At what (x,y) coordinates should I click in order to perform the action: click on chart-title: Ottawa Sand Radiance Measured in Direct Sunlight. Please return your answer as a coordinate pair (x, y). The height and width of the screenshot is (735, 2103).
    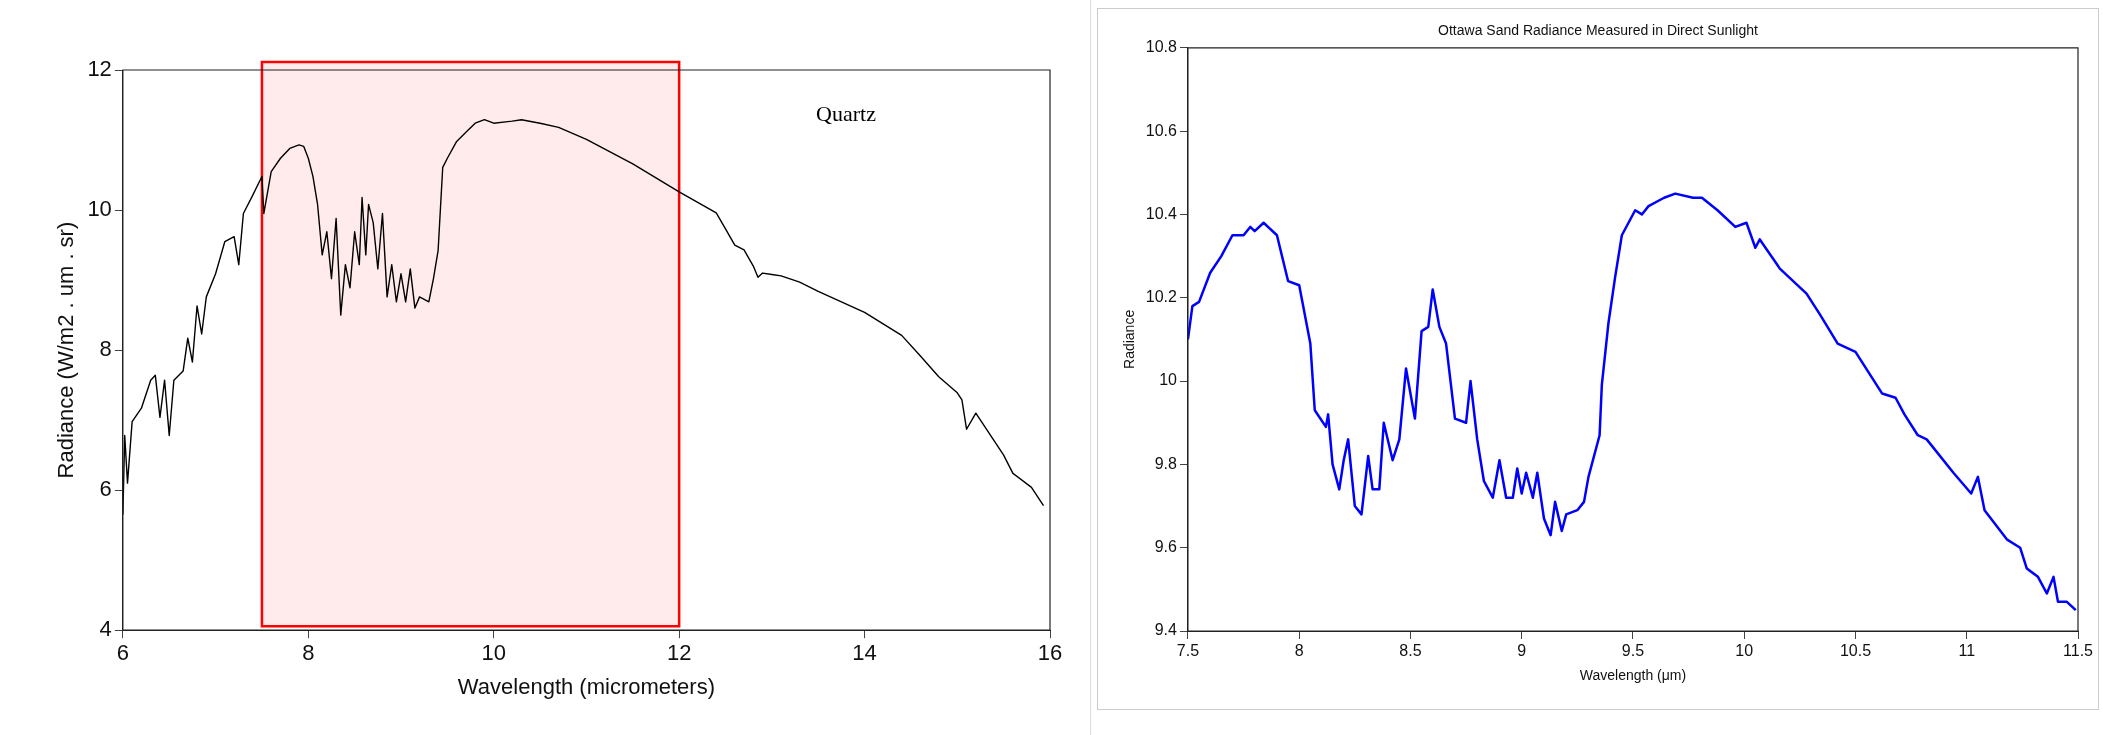
    Looking at the image, I should click on (1598, 30).